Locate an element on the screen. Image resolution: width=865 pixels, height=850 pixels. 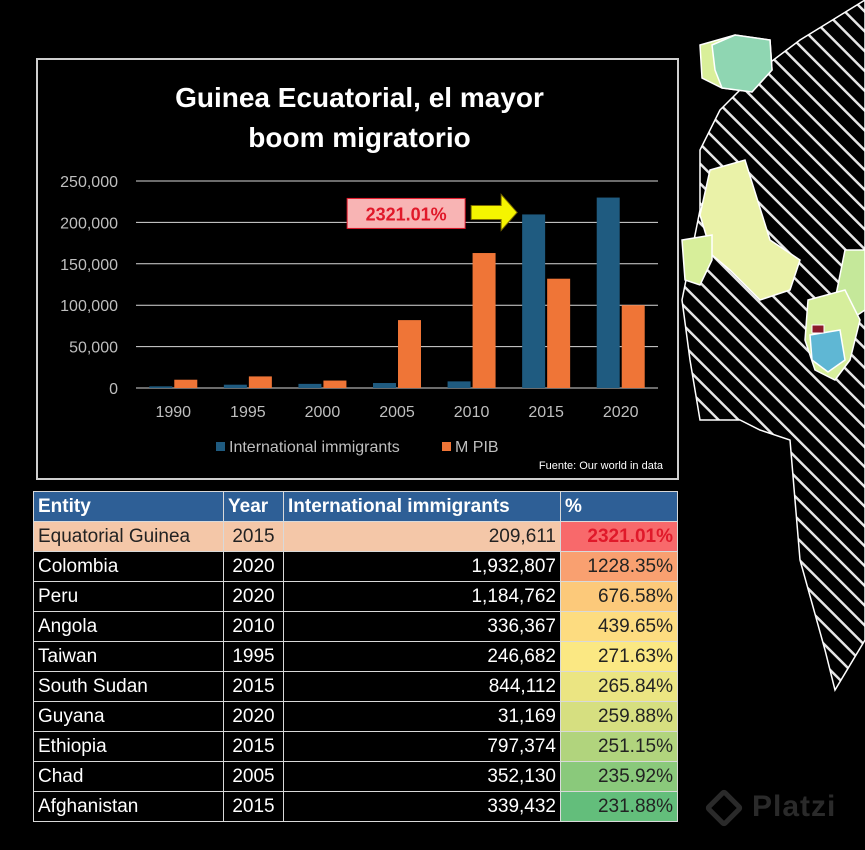
table-row: Taiwan 1995 246,682 271.63% is located at coordinates (355, 656).